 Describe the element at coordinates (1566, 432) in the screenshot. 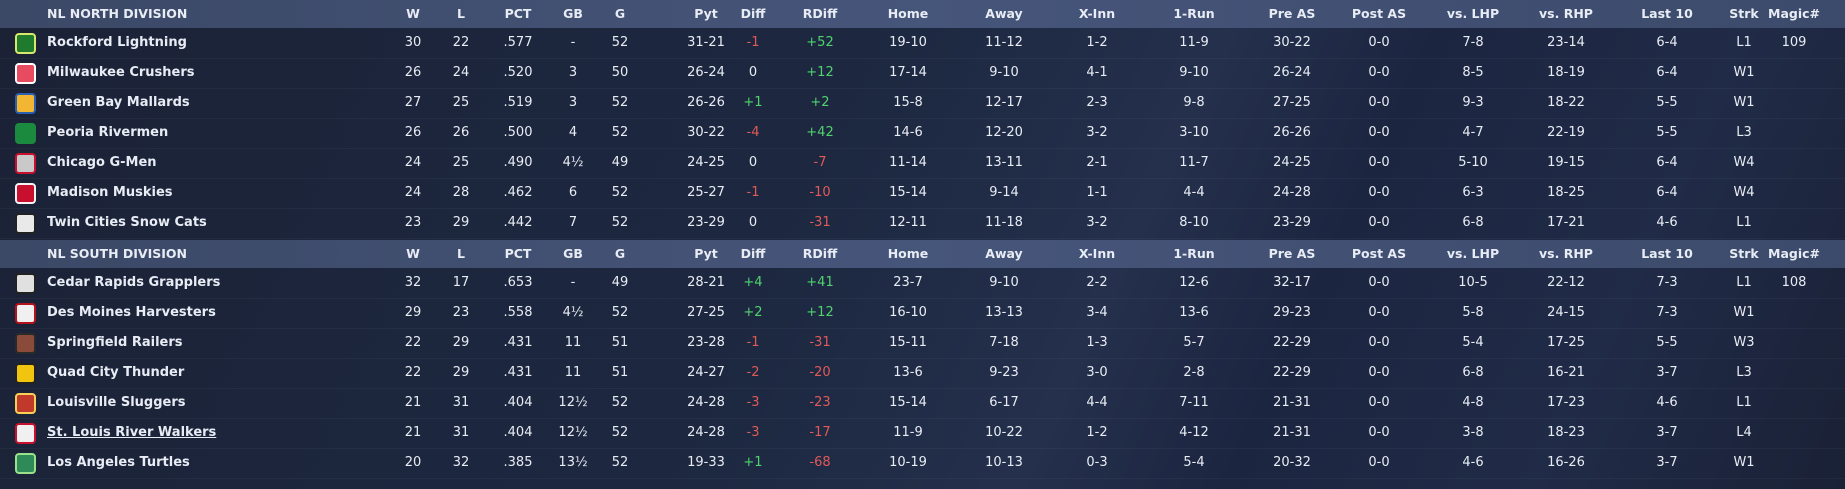

I see `stat-cell: 18-23` at that location.